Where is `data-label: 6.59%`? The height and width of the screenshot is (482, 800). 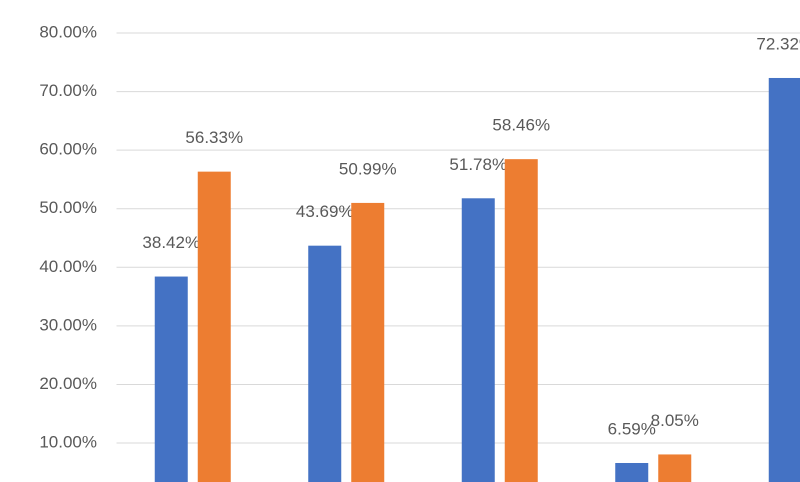 data-label: 6.59% is located at coordinates (632, 428).